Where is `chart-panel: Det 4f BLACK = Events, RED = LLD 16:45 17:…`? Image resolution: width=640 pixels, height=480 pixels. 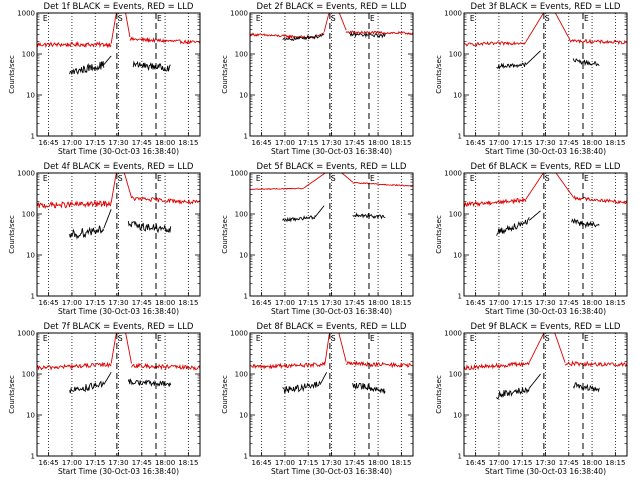
chart-panel: Det 4f BLACK = Events, RED = LLD 16:45 17:… is located at coordinates (106, 240).